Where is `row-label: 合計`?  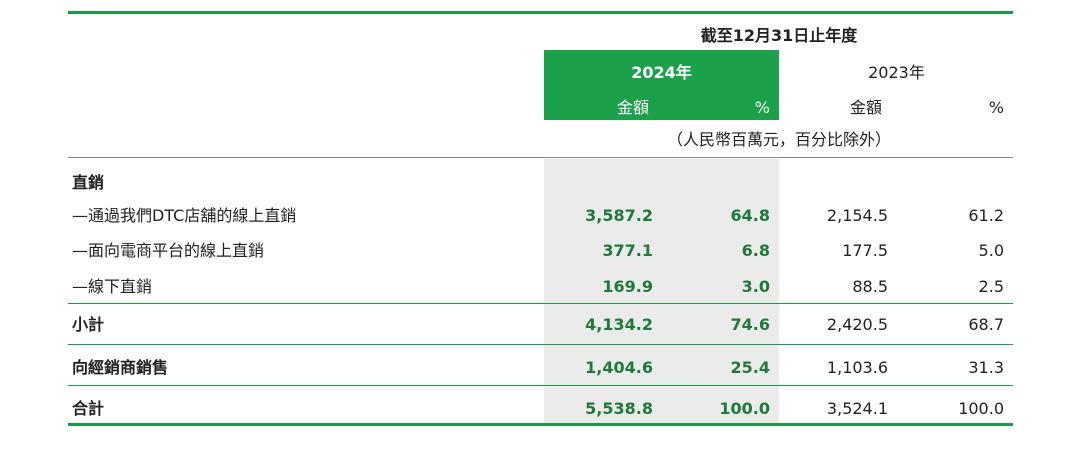
row-label: 合計 is located at coordinates (88, 408).